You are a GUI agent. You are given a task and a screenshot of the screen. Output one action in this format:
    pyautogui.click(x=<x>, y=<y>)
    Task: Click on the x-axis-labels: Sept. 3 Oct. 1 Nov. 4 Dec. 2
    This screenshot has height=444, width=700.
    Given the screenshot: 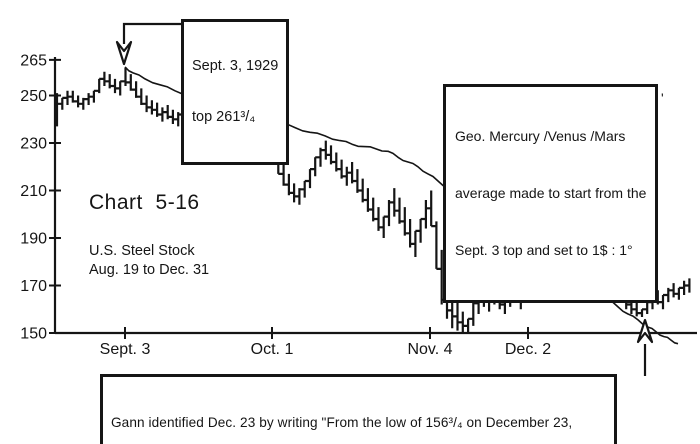 What is the action you would take?
    pyautogui.click(x=325, y=342)
    